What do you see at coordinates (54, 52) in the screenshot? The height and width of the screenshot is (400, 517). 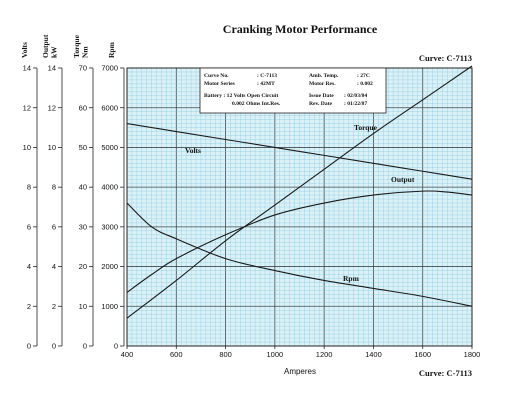 I see `axis-title-line: kW` at bounding box center [54, 52].